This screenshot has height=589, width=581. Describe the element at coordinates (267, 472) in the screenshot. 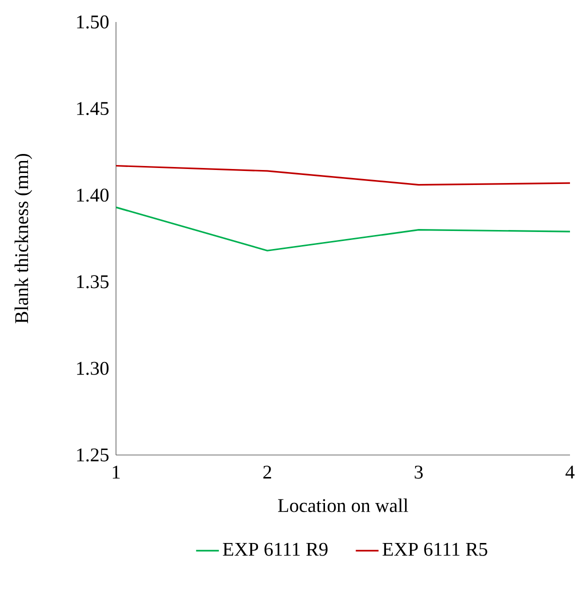

I see `x-tick-label: 2` at that location.